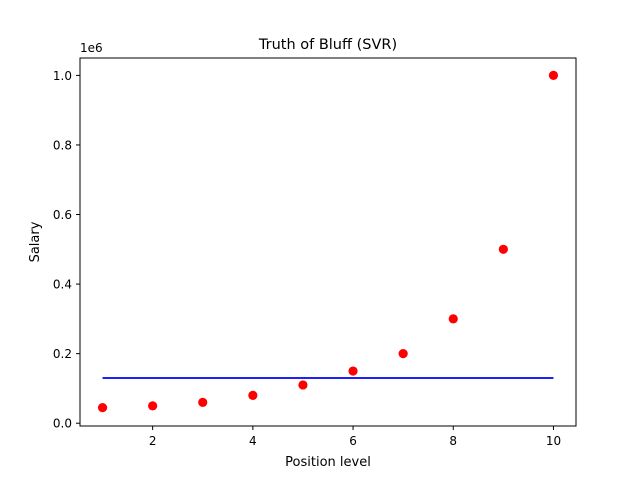 The height and width of the screenshot is (478, 640). I want to click on x-tick-label-4: 10, so click(553, 441).